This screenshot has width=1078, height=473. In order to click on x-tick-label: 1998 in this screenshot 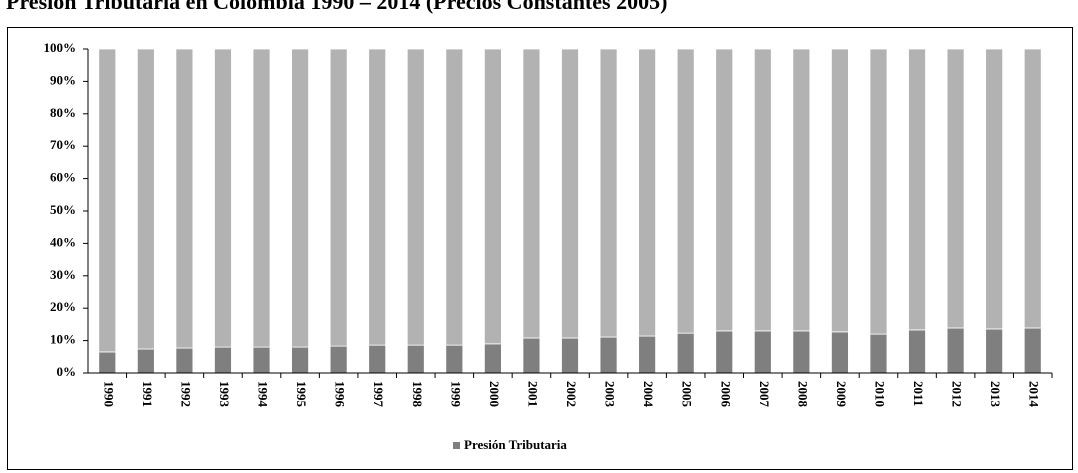, I will do `click(417, 394)`.